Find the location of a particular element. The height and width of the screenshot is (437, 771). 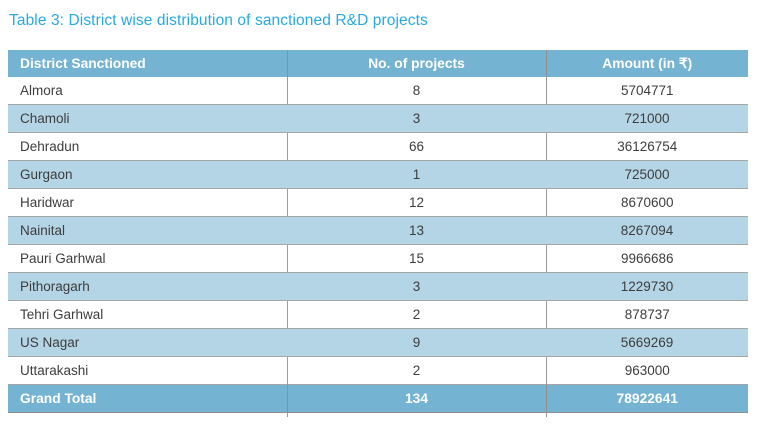

cell-projects: 15 is located at coordinates (416, 258).